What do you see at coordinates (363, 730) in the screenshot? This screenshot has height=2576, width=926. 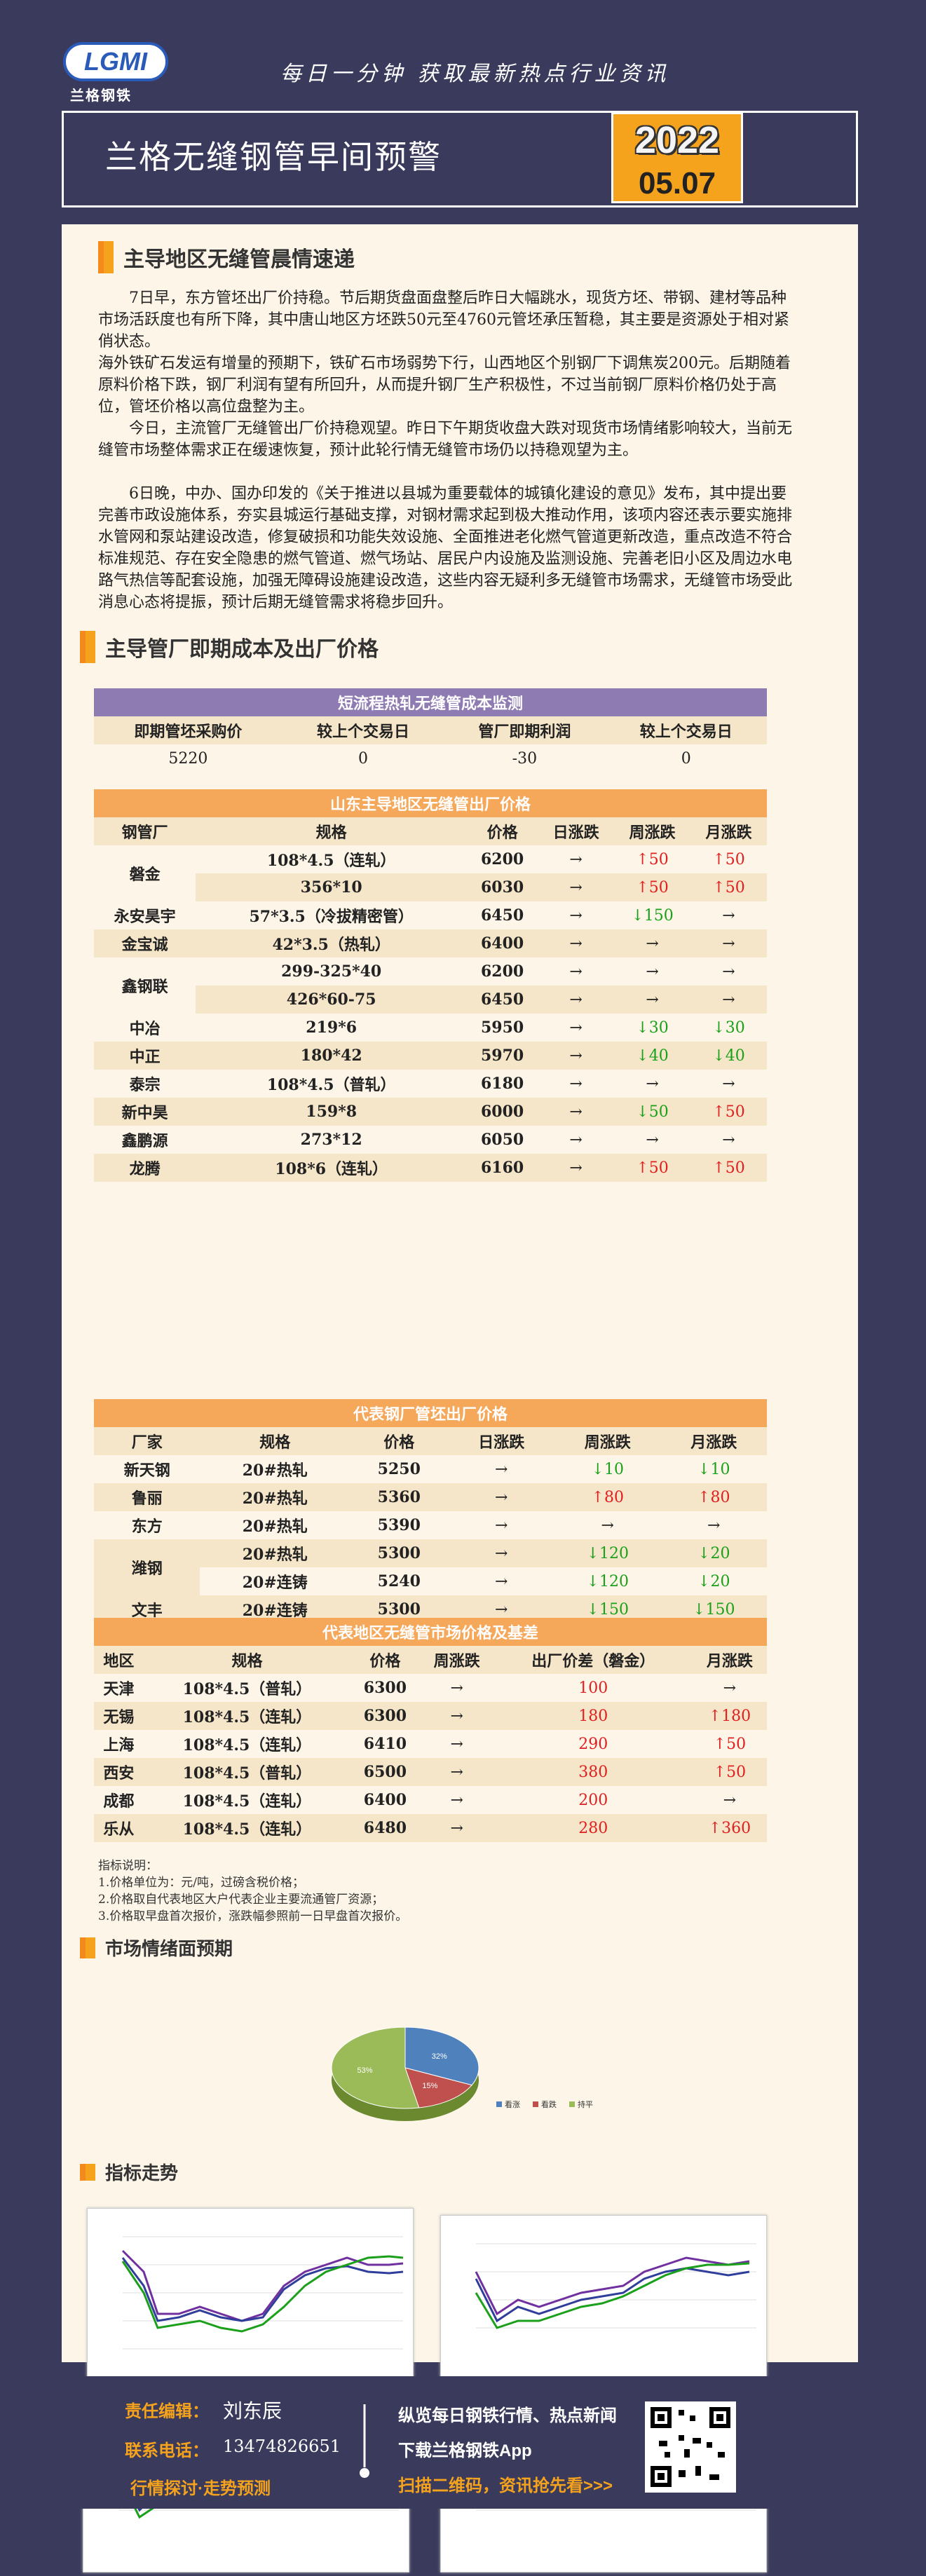 I see `column-header: 较上个交易日` at bounding box center [363, 730].